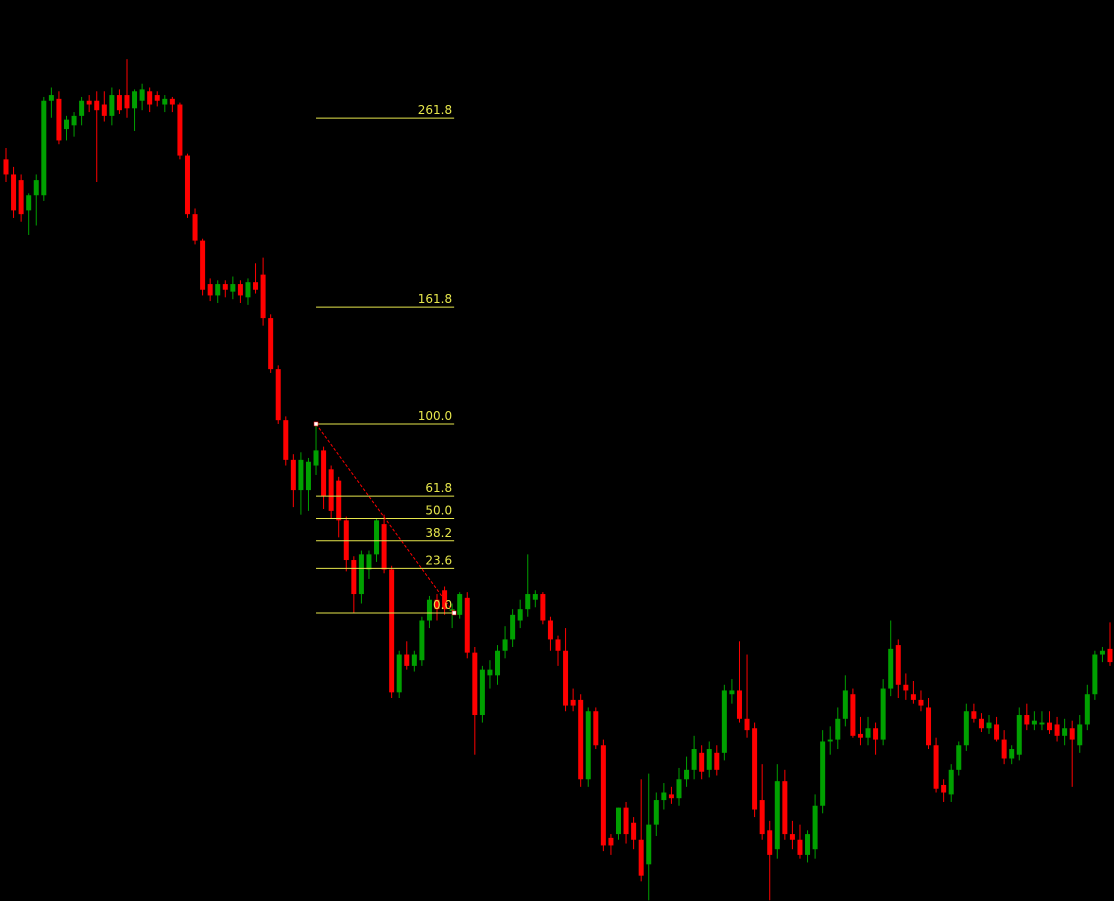 Image resolution: width=1114 pixels, height=901 pixels. What do you see at coordinates (435, 299) in the screenshot?
I see `fib-level-label: 161.8` at bounding box center [435, 299].